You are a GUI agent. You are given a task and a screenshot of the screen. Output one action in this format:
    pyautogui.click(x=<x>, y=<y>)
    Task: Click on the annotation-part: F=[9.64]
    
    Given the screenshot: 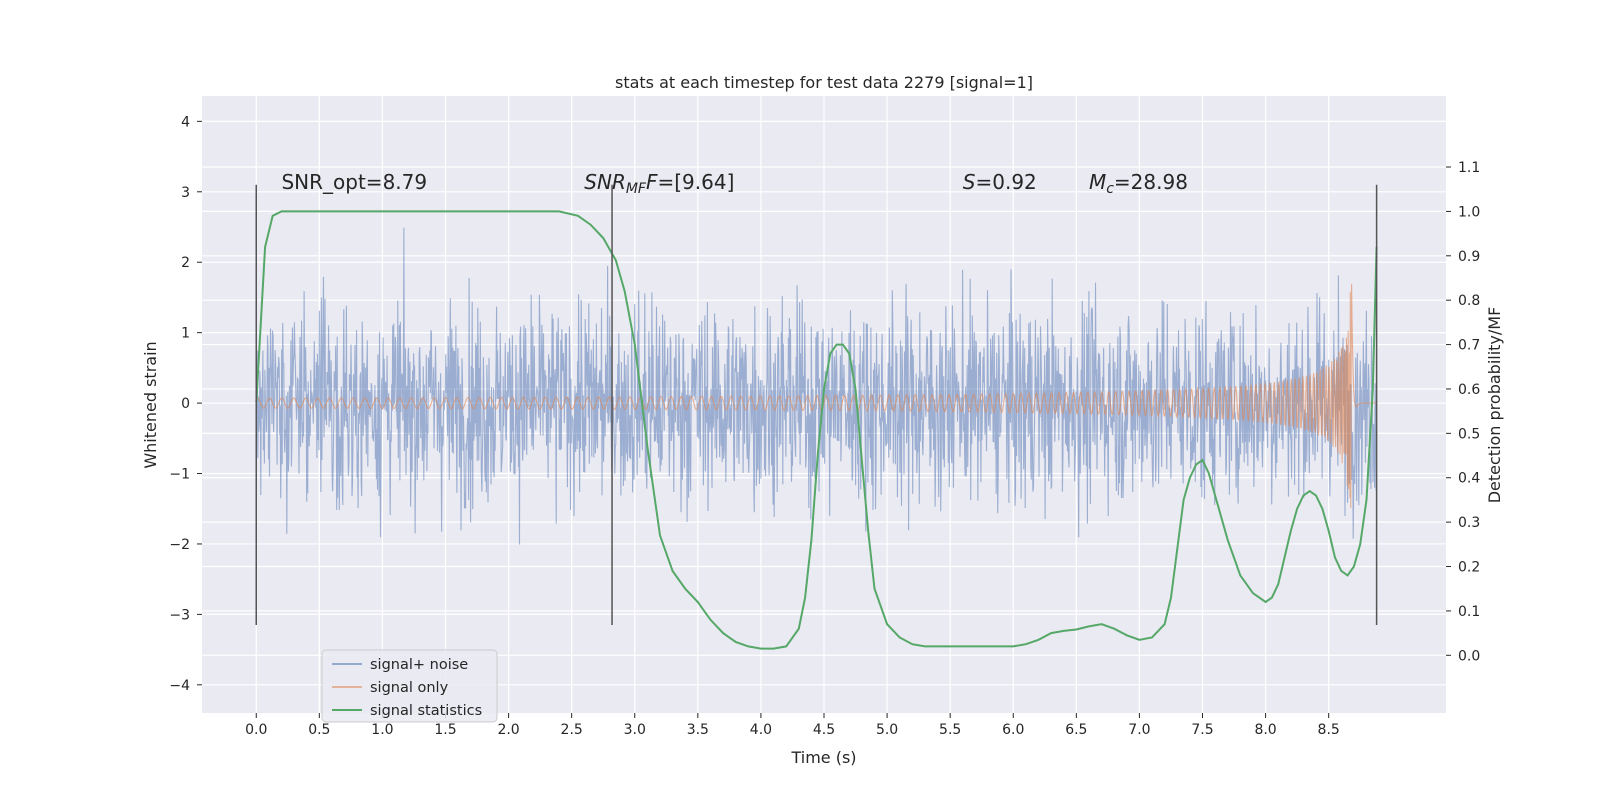 What is the action you would take?
    pyautogui.click(x=690, y=182)
    